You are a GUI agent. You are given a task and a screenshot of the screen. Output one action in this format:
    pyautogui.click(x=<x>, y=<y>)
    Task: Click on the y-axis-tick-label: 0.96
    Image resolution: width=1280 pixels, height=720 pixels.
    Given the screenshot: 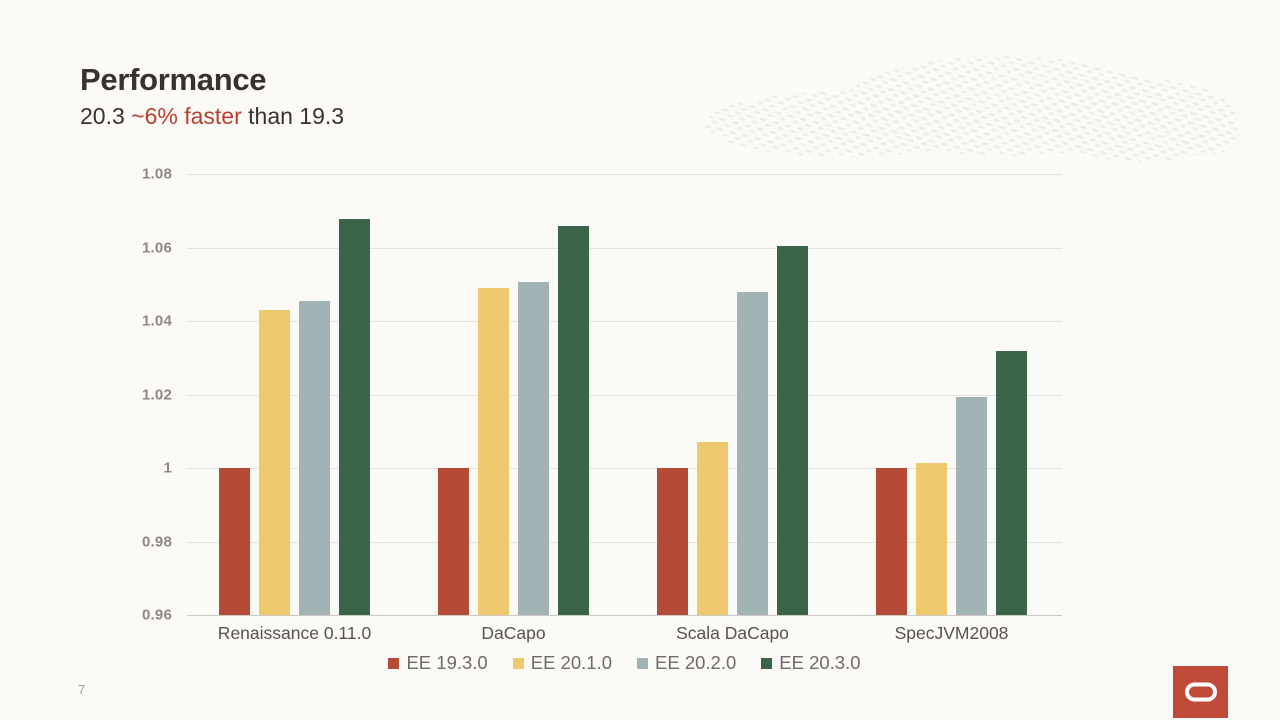 What is the action you would take?
    pyautogui.click(x=157, y=615)
    